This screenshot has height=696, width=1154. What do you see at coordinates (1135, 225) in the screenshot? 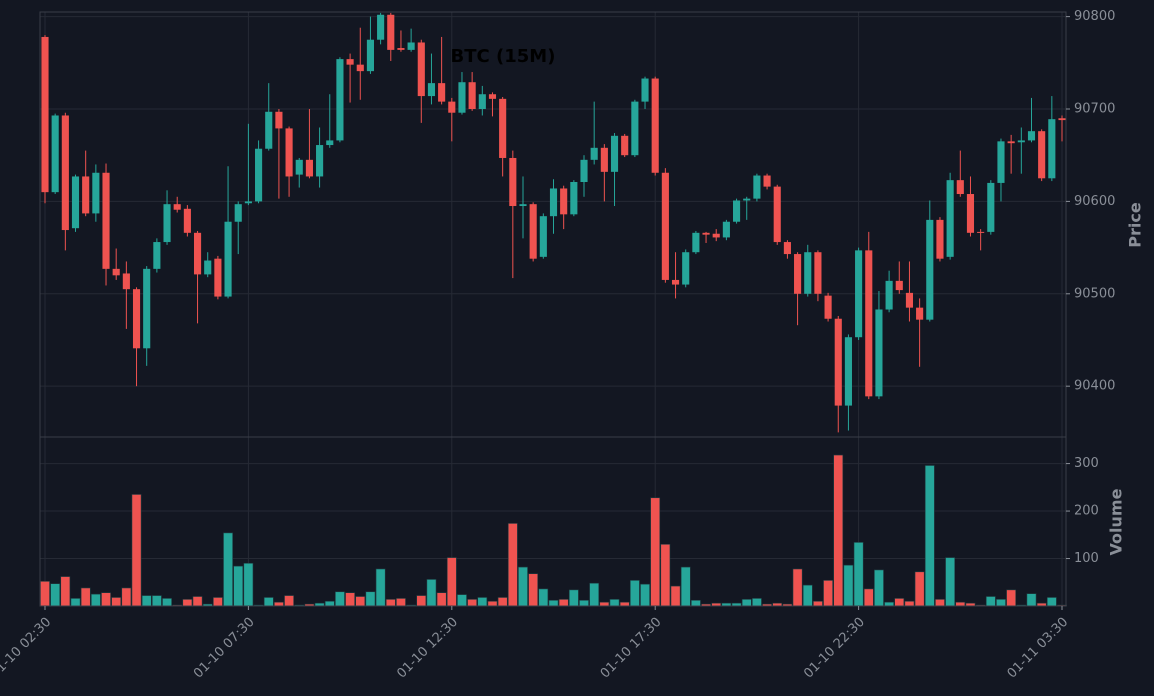
I see `y-axis-label: Price` at bounding box center [1135, 225].